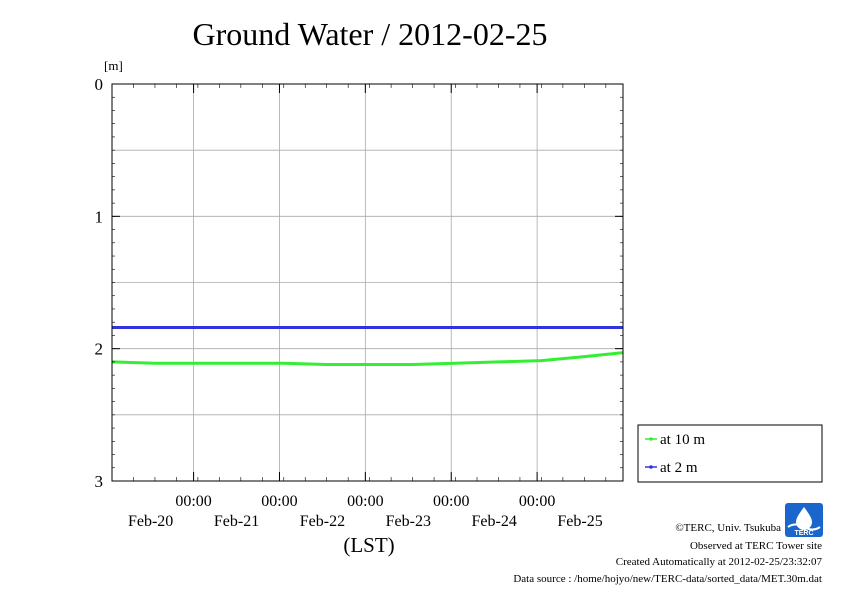 The height and width of the screenshot is (595, 842). Describe the element at coordinates (99, 216) in the screenshot. I see `y-tick-label: 1` at that location.